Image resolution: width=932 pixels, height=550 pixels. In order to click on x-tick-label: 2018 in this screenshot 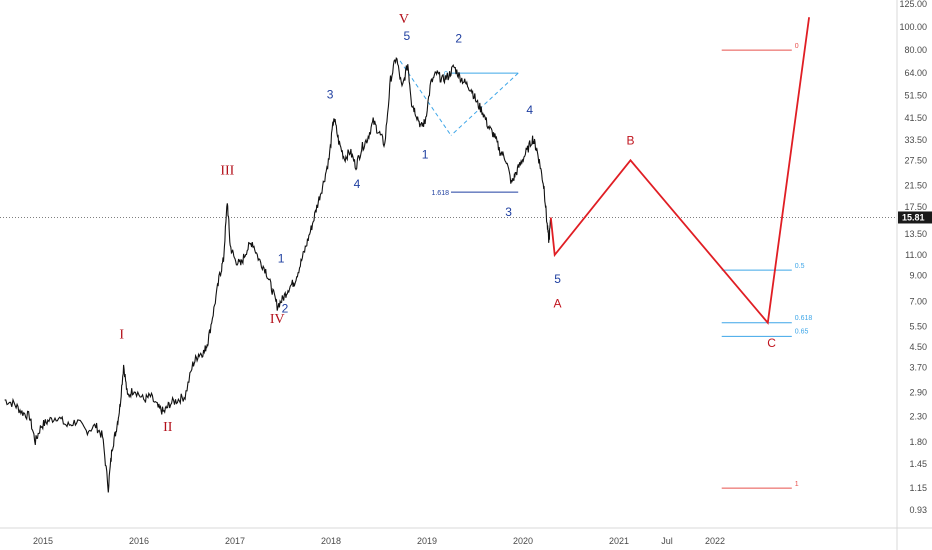, I will do `click(331, 541)`.